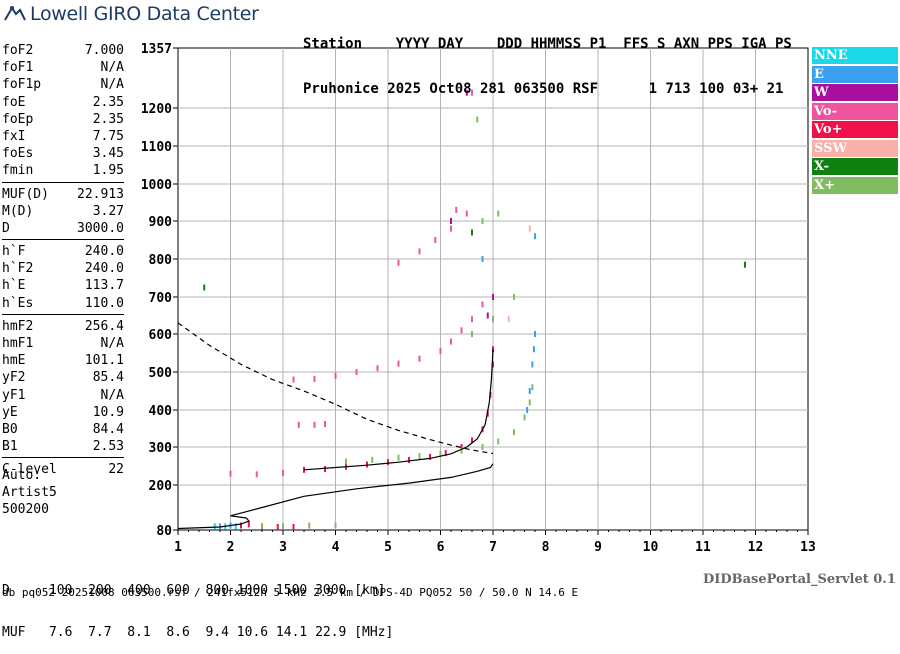 Image resolution: width=900 pixels, height=654 pixels. I want to click on x-tick-label: 9, so click(598, 547).